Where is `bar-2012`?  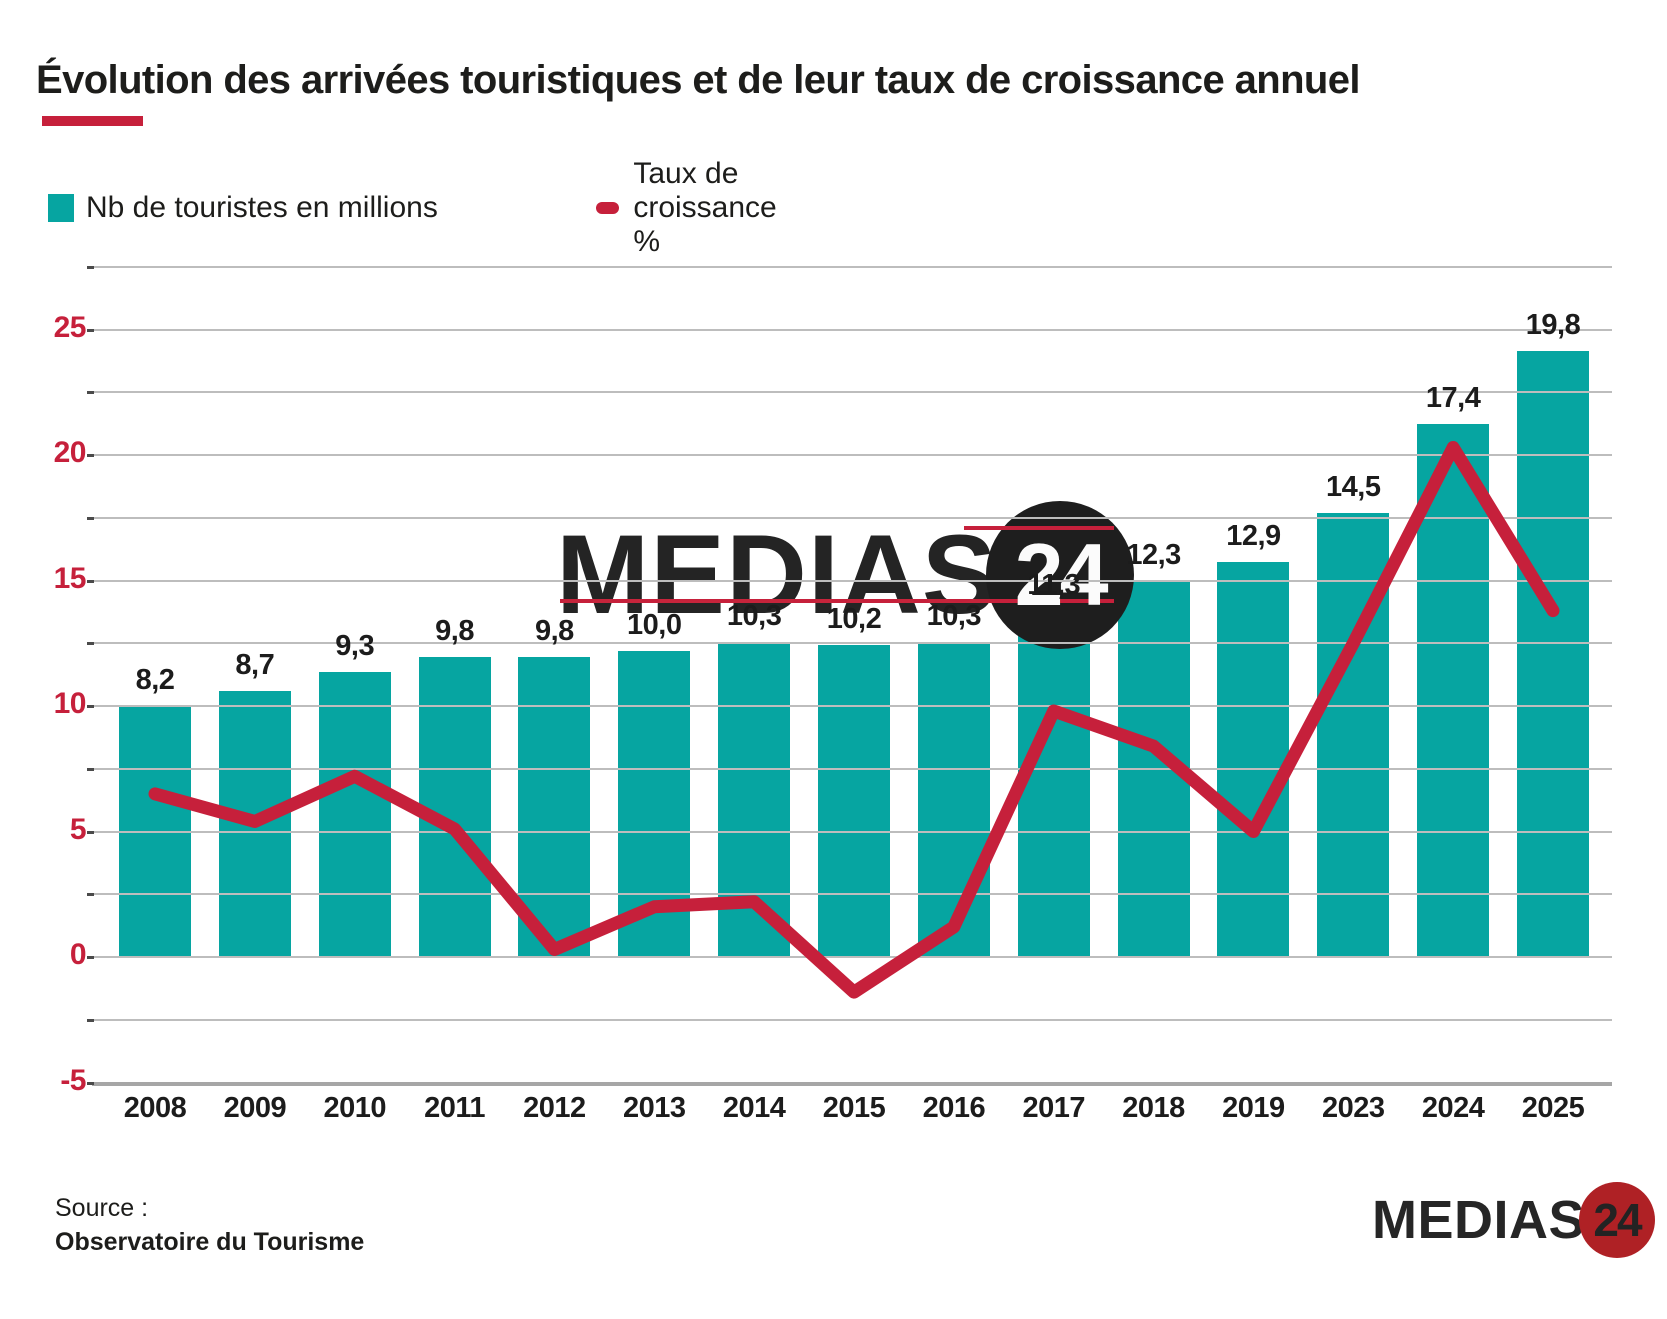
bar-2012 is located at coordinates (554, 807).